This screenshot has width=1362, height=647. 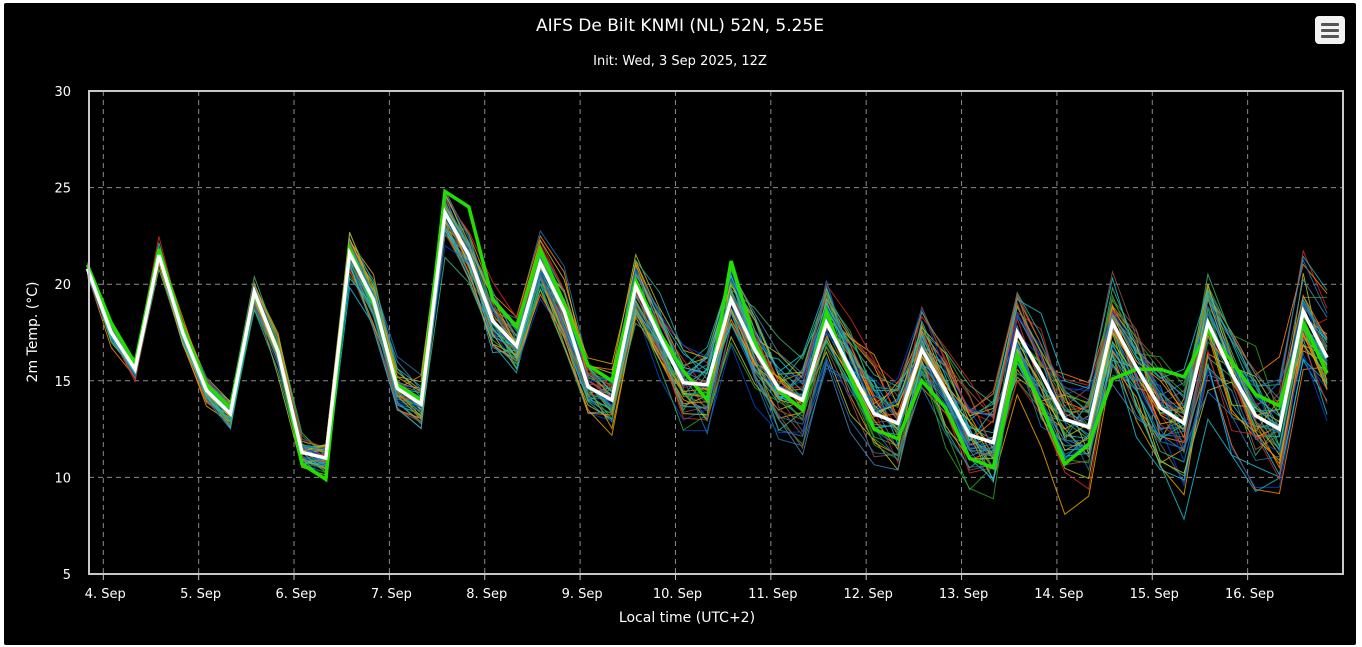 What do you see at coordinates (67, 575) in the screenshot?
I see `y-tick-label: 5` at bounding box center [67, 575].